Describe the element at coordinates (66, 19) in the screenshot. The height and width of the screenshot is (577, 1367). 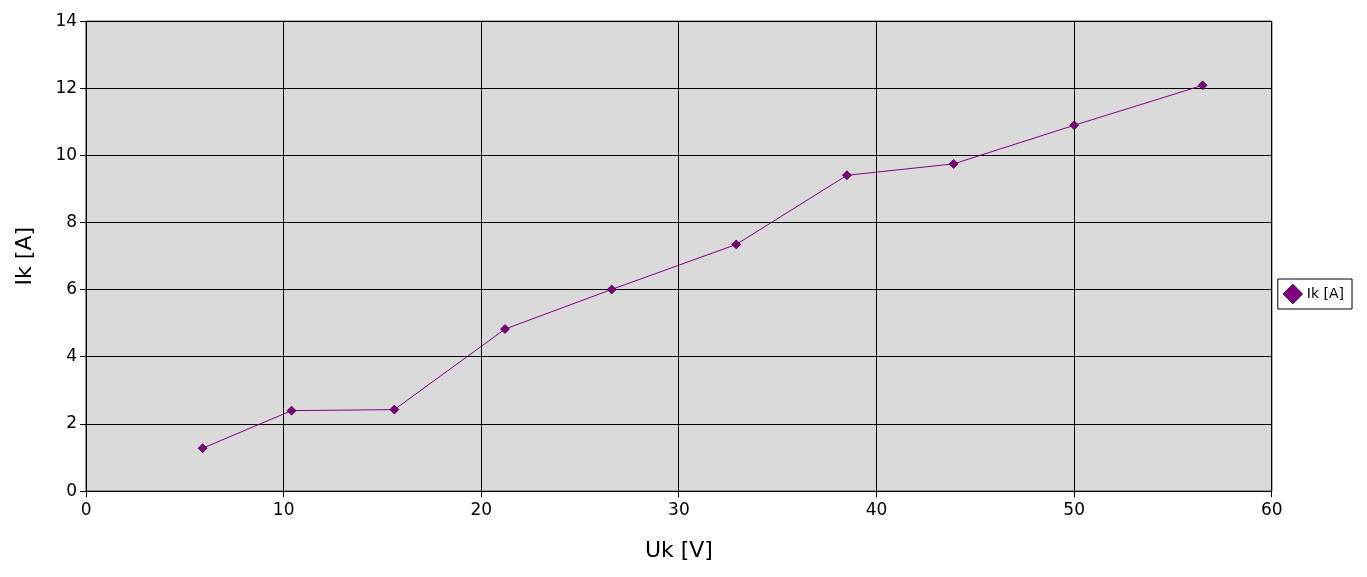
I see `y-tick-label: 14` at that location.